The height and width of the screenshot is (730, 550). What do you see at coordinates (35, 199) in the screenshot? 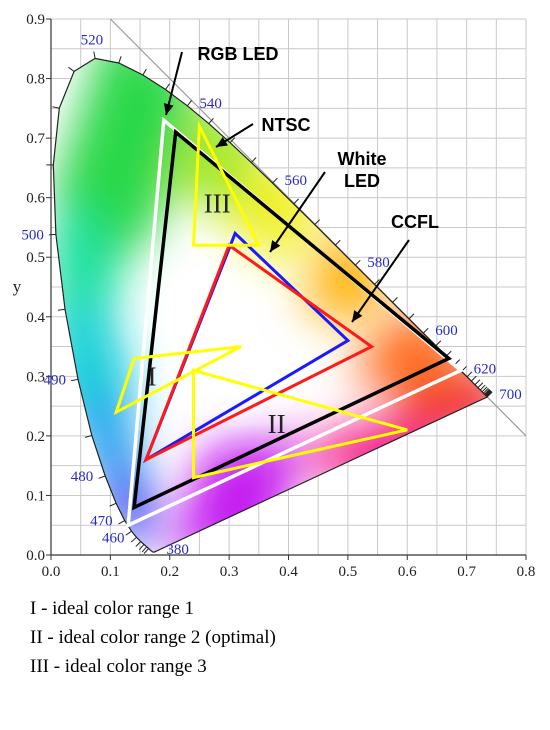
I see `y-tick-label: 0.6` at bounding box center [35, 199].